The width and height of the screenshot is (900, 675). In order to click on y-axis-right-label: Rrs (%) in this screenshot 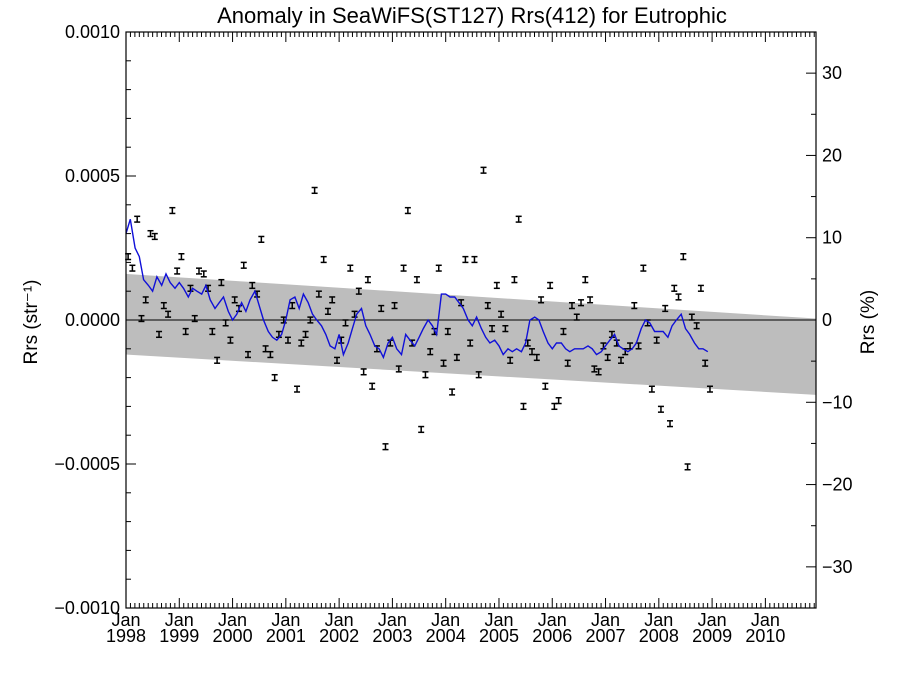, I will do `click(868, 322)`.